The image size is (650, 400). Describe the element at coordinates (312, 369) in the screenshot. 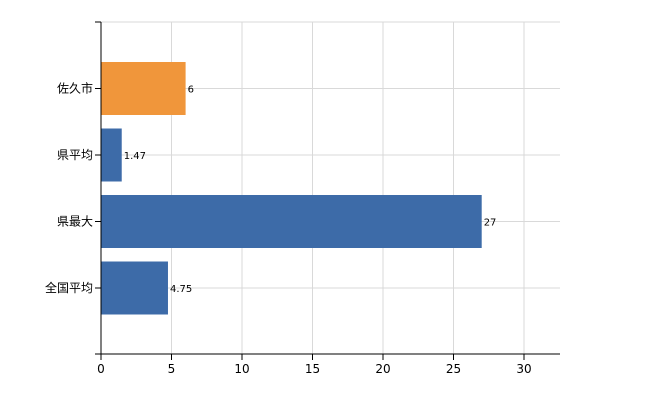

I see `x-axis-label-15: 15` at that location.